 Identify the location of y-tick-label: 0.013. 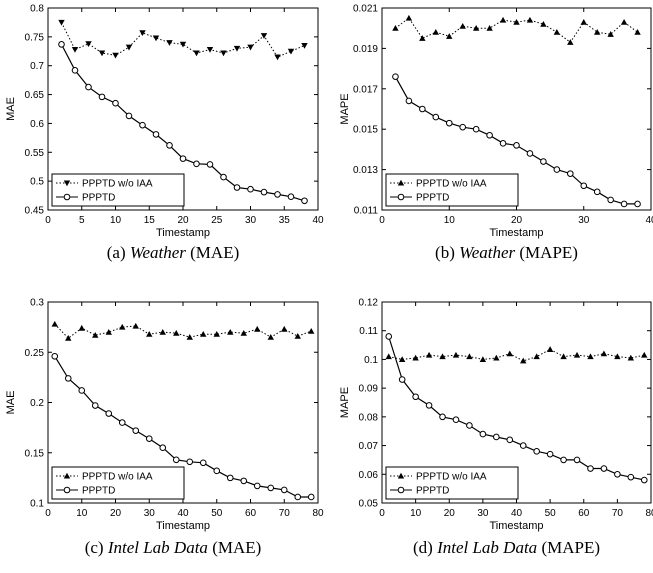
(365, 170).